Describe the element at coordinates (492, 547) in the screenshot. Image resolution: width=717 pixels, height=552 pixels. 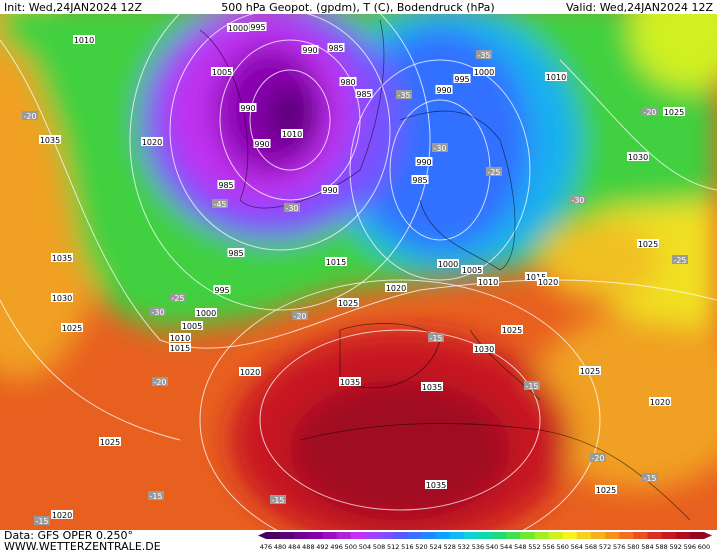
I see `colorbar-label: 540` at that location.